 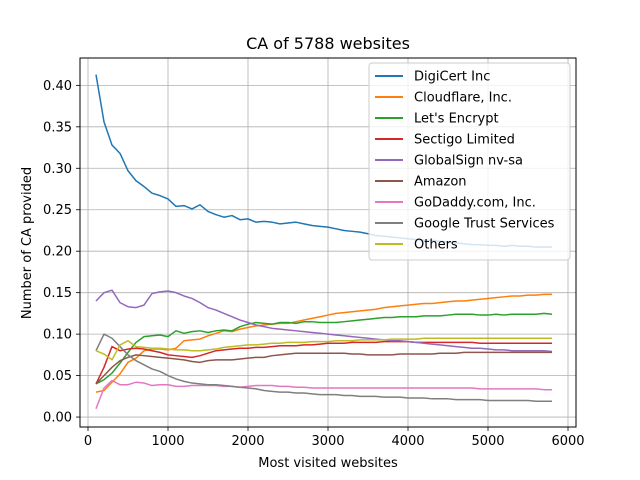 I want to click on x-tick-label: 3000, so click(x=327, y=441).